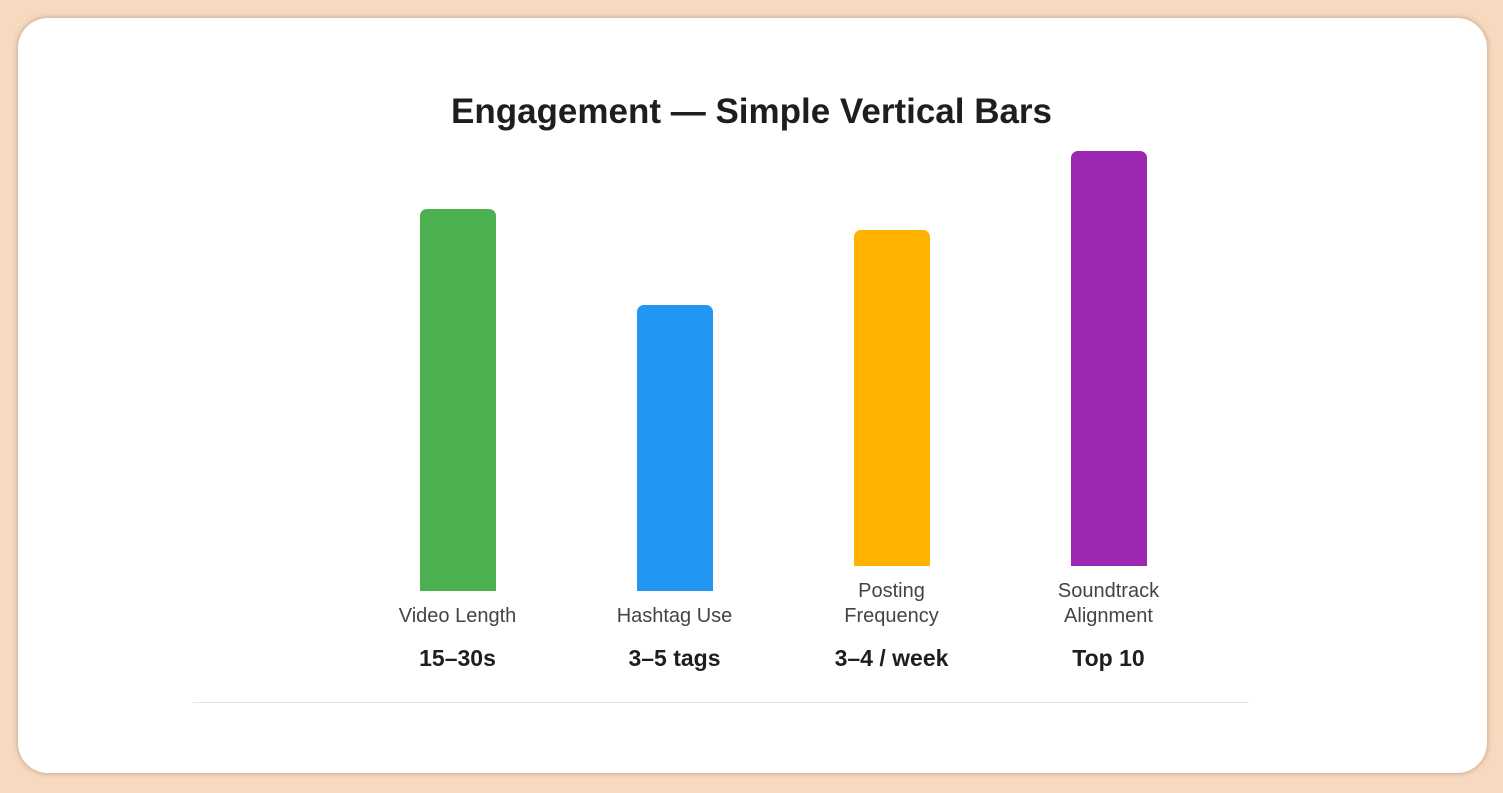 The width and height of the screenshot is (1503, 793). I want to click on value-annotation: 3–5 tags, so click(674, 658).